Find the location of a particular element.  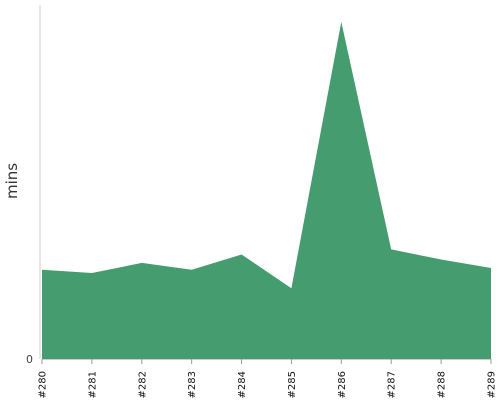

x-tick-label: #286 is located at coordinates (342, 384).